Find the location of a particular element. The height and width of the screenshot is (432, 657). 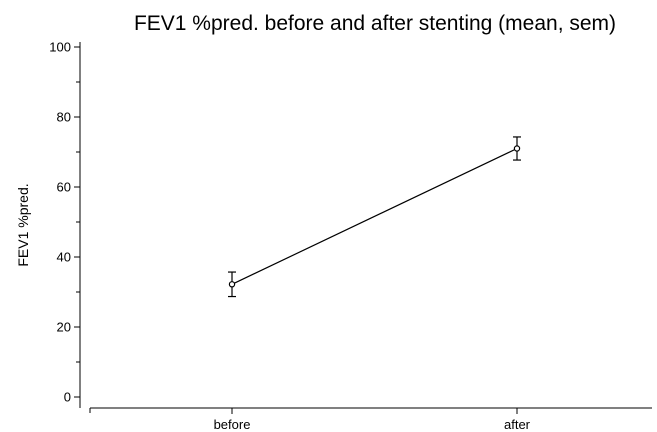

y-axis-label: FEV1 %pred. is located at coordinates (23, 224).